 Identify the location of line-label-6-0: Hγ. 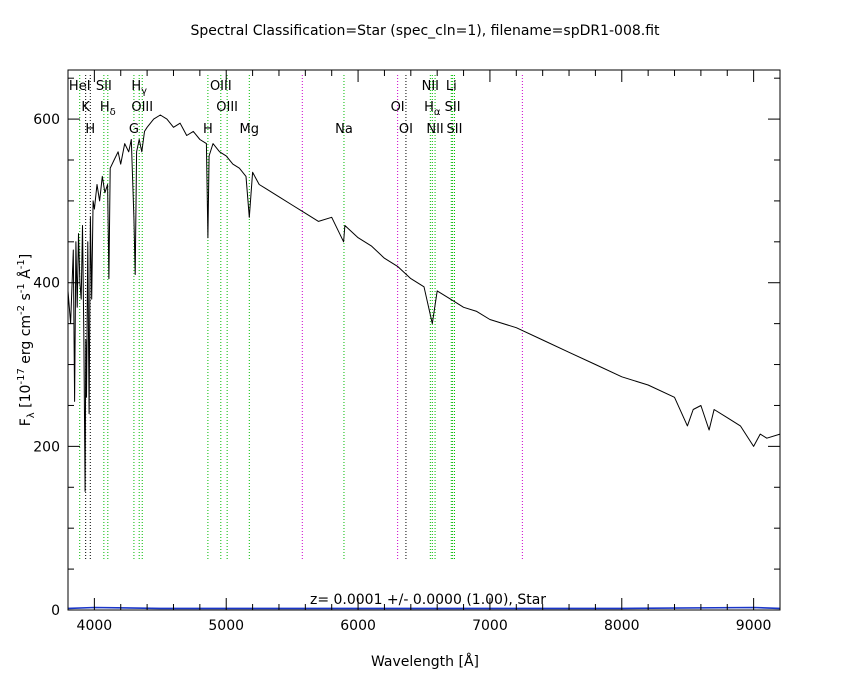
(139, 88).